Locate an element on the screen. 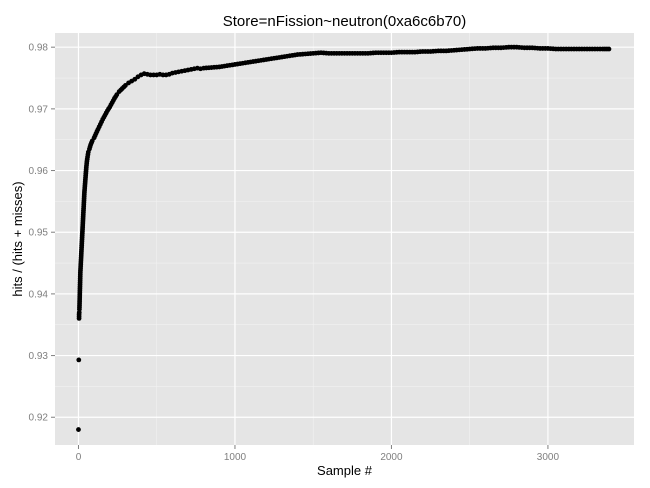 This screenshot has height=488, width=650. y-tick-label: 0.93 is located at coordinates (39, 356).